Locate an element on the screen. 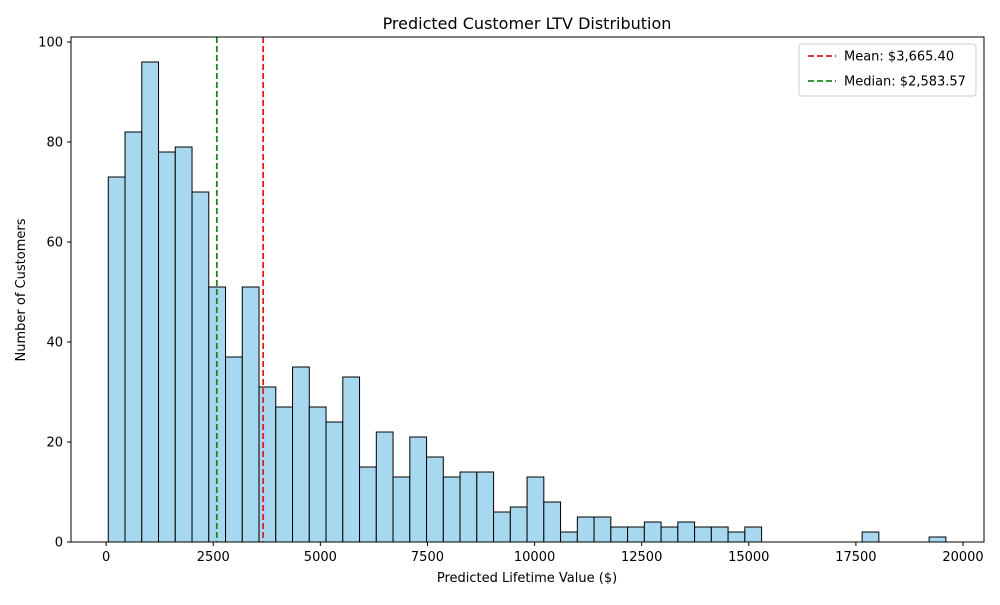 This screenshot has width=1000, height=605. x-axis-label: Predicted Lifetime Value ($) is located at coordinates (527, 578).